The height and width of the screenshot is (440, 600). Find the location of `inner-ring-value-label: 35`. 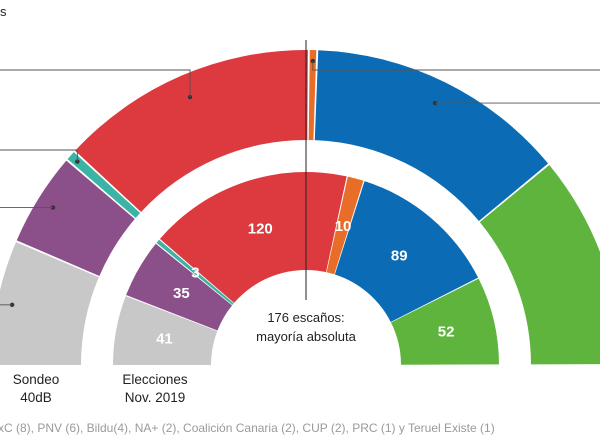

inner-ring-value-label: 35 is located at coordinates (181, 293).